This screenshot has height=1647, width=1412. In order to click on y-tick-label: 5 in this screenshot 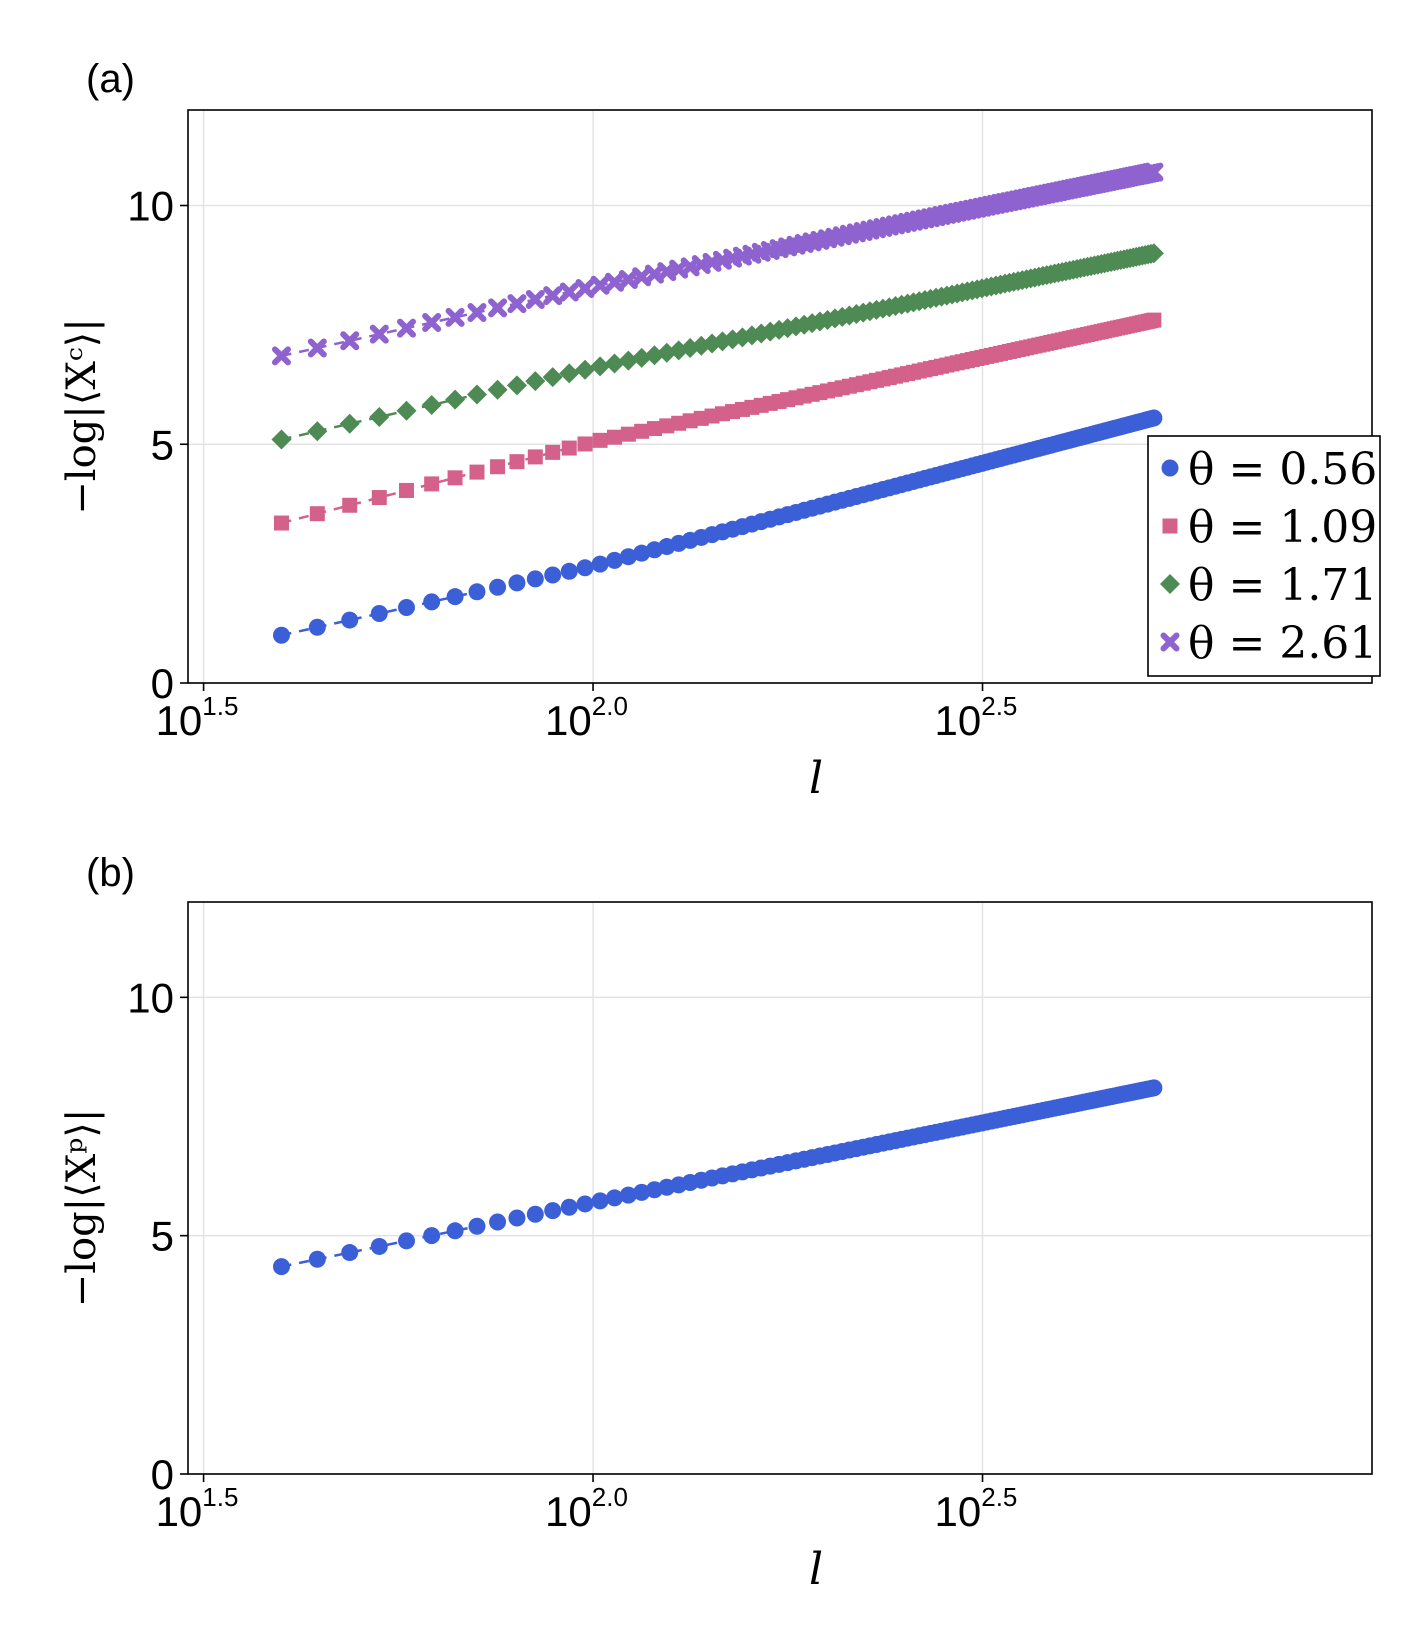, I will do `click(162, 444)`.